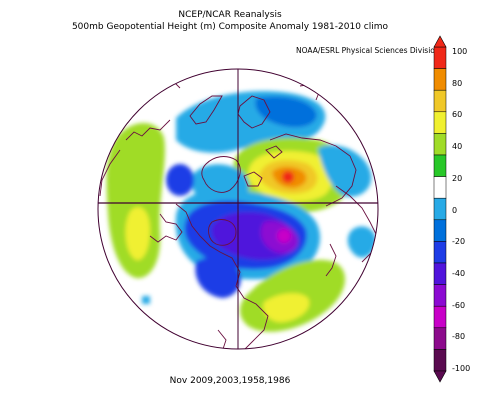 The height and width of the screenshot is (413, 500). Describe the element at coordinates (460, 51) in the screenshot. I see `colorbar-tick-label: 100` at that location.